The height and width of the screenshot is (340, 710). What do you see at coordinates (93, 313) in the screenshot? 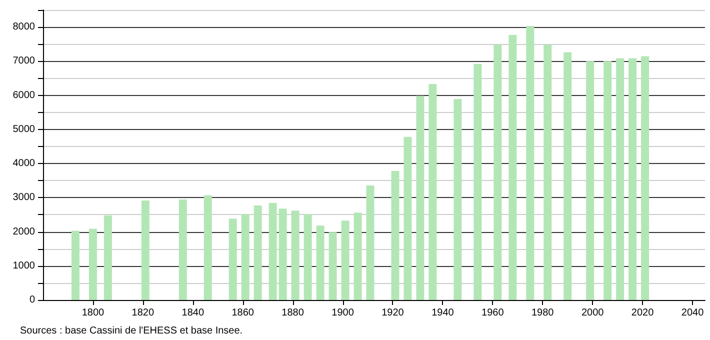
I see `x-tick-label: 1800` at bounding box center [93, 313].